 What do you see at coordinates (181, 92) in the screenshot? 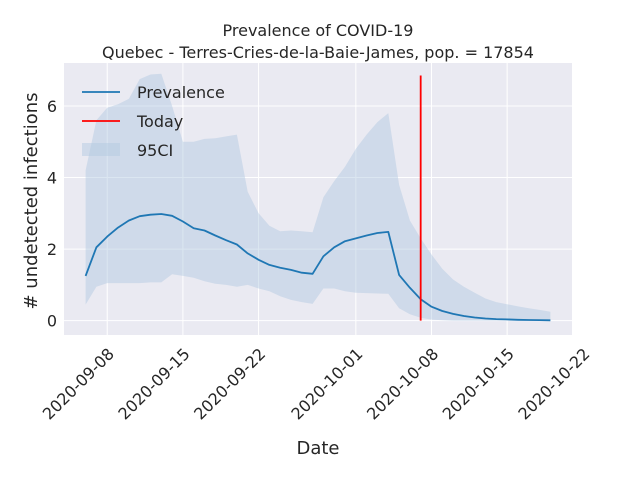
I see `legend-prevalence-label: Prevalence` at bounding box center [181, 92].